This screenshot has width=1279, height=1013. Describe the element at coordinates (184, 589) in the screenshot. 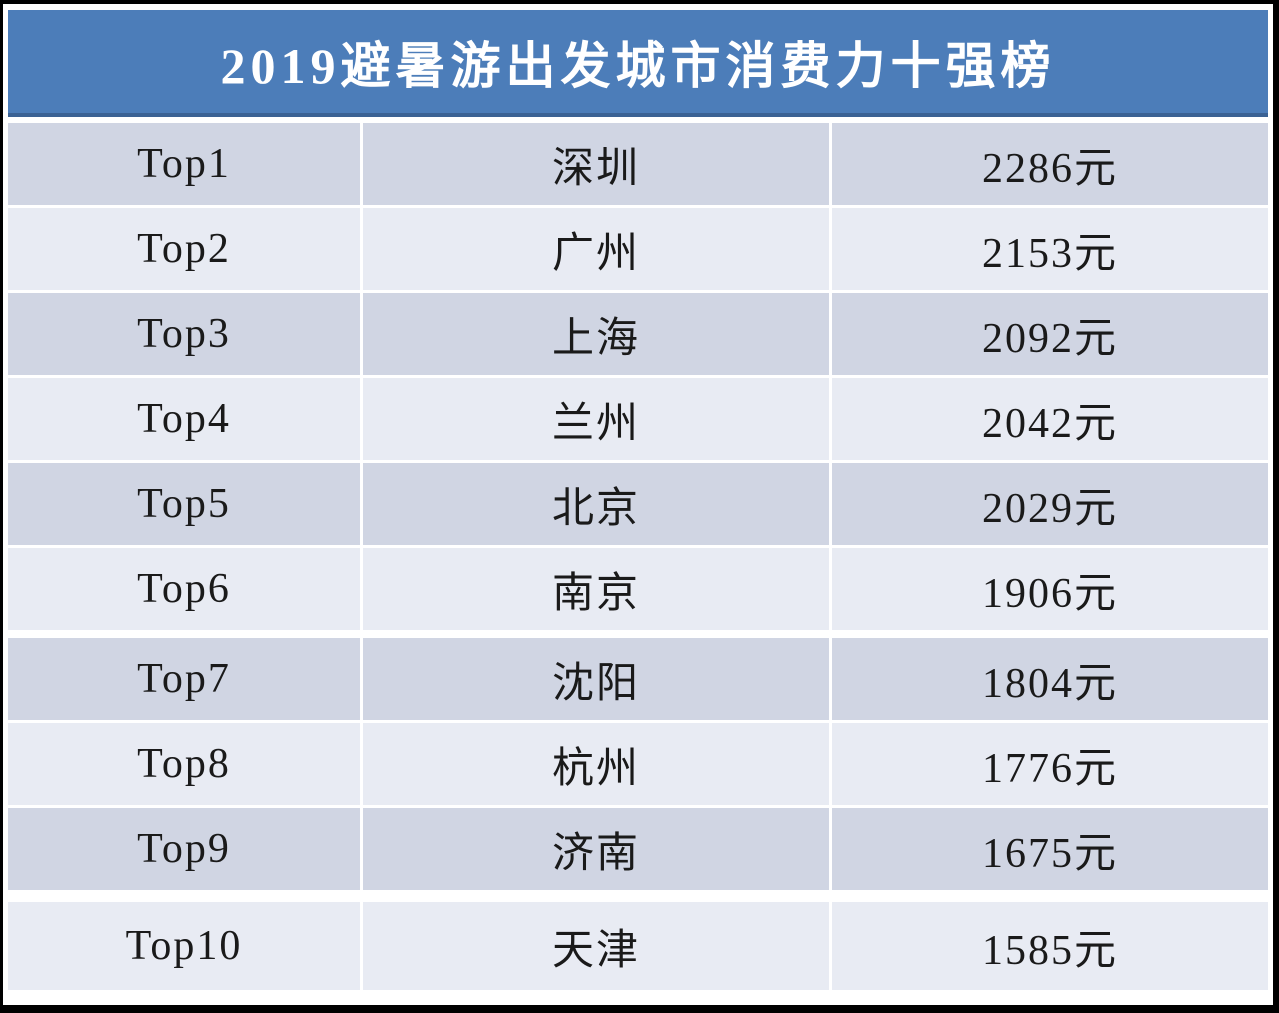

I see `rank-cell: Top6` at that location.